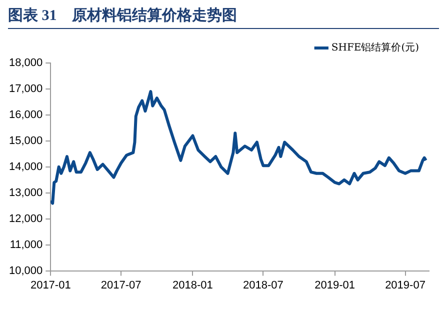  What do you see at coordinates (25, 192) in the screenshot?
I see `y-tick-label: 13,000` at bounding box center [25, 192].